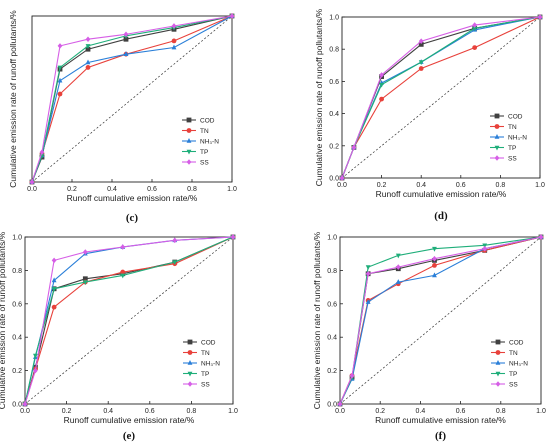 The height and width of the screenshot is (448, 550). Describe the element at coordinates (441, 216) in the screenshot. I see `panel-label: (d)` at that location.